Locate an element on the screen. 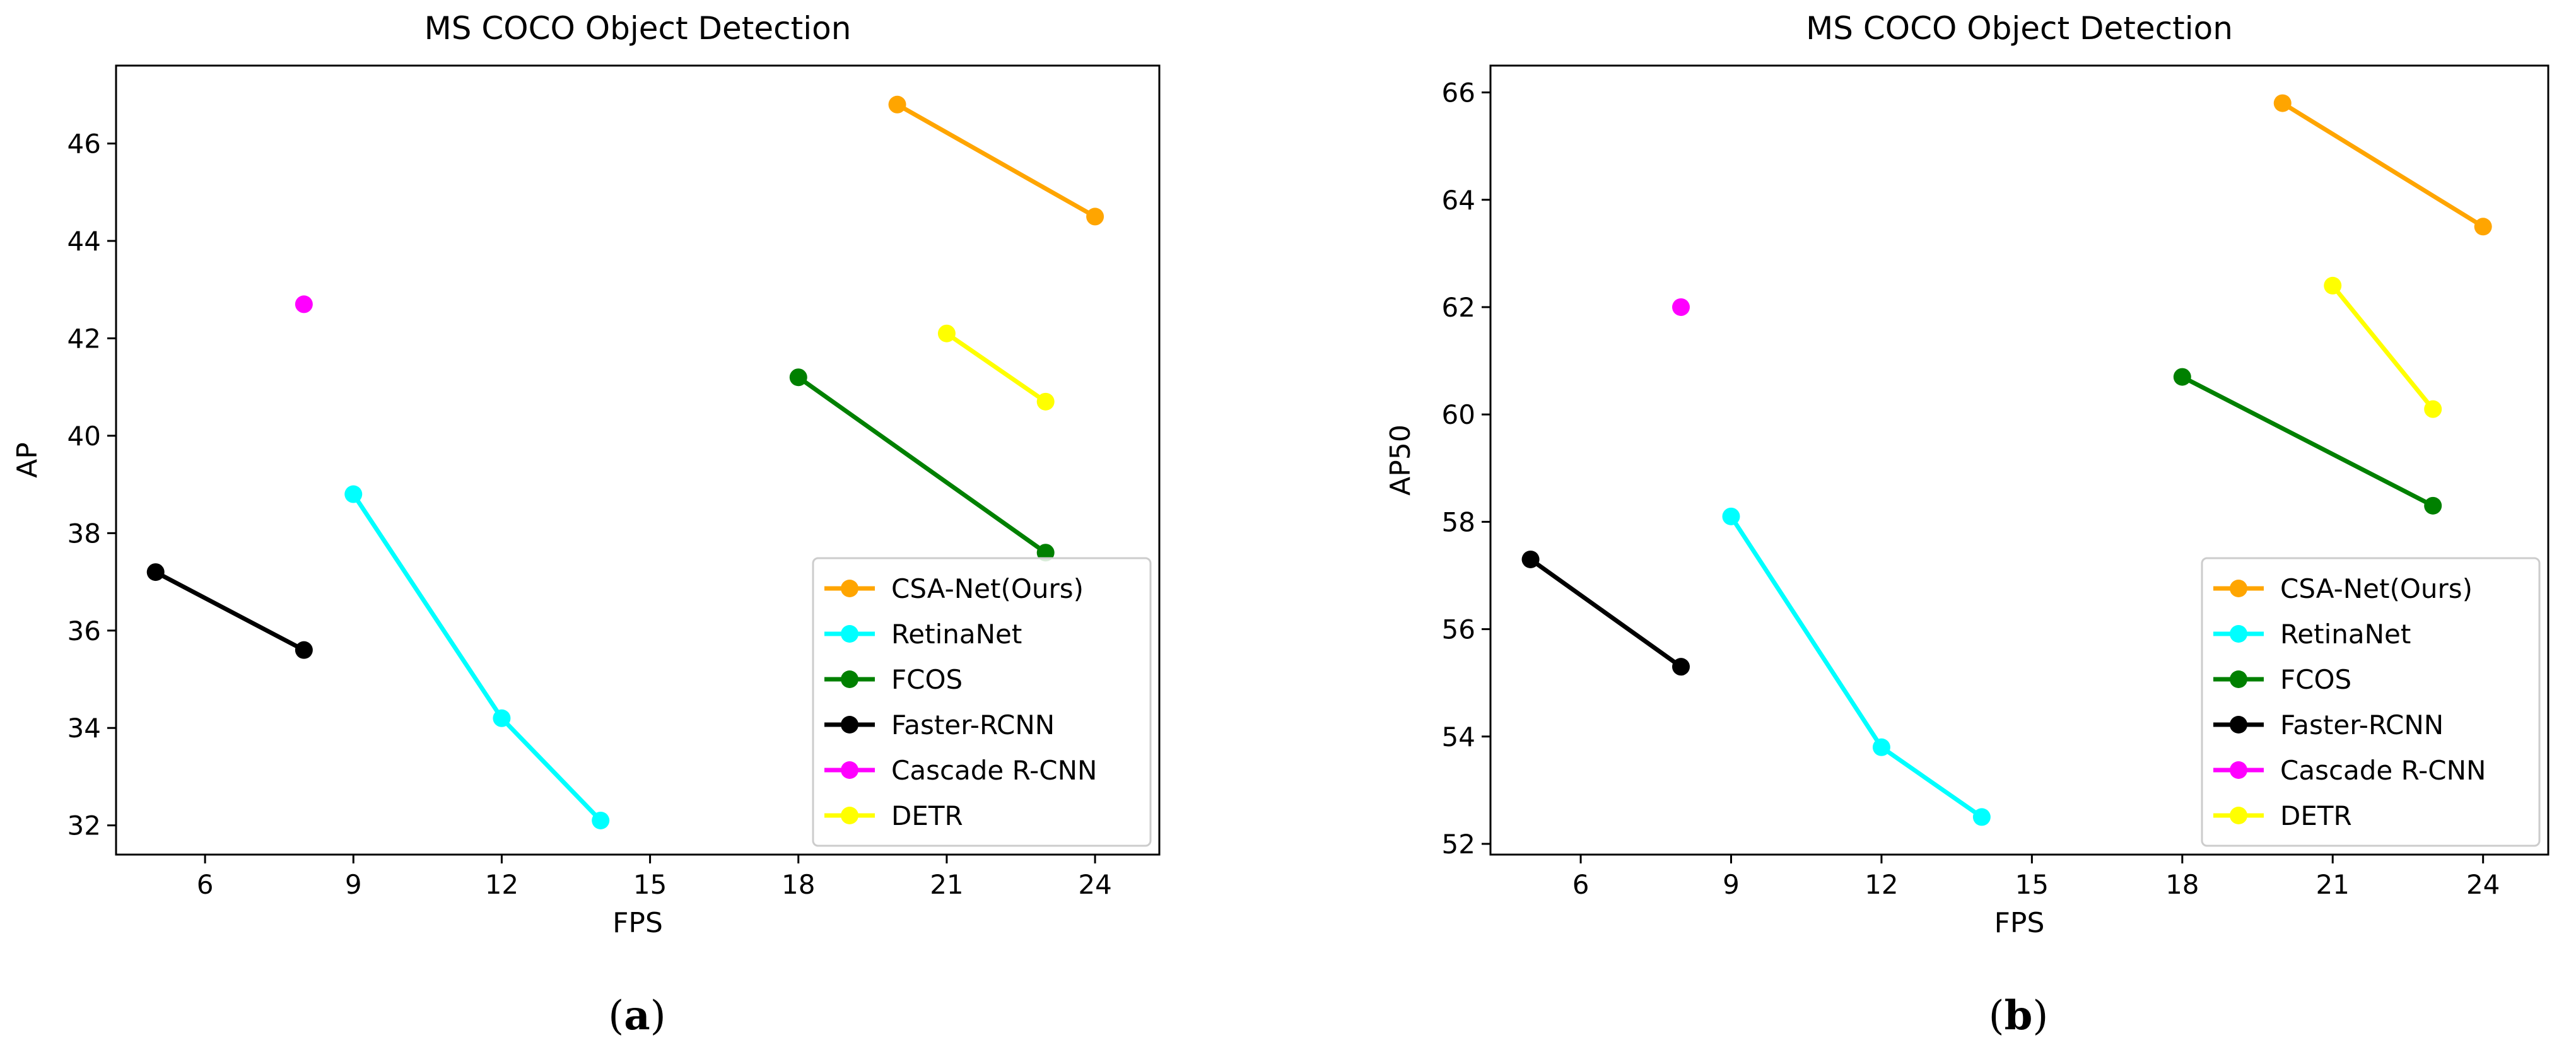 The image size is (2576, 1052). legend-entry-faster-rcnn: Faster-RCNN is located at coordinates (2328, 725).